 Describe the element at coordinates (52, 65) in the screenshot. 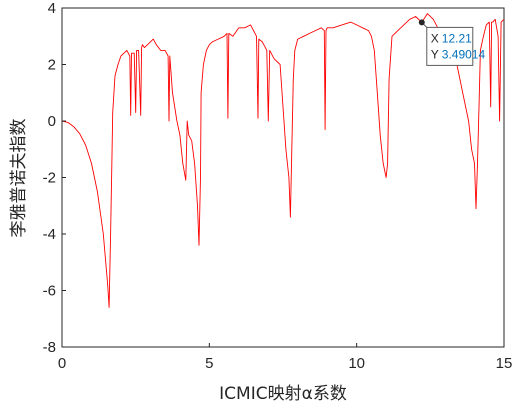

I see `y-tick-label: 2` at that location.